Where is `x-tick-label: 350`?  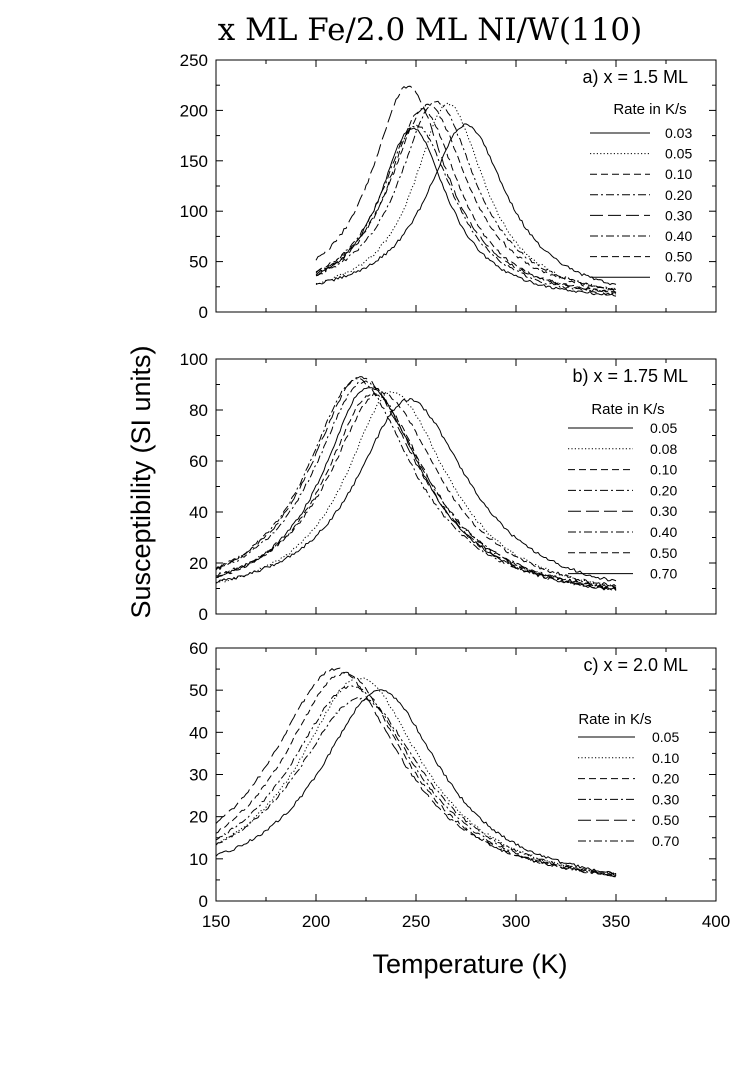
x-tick-label: 350 is located at coordinates (616, 921).